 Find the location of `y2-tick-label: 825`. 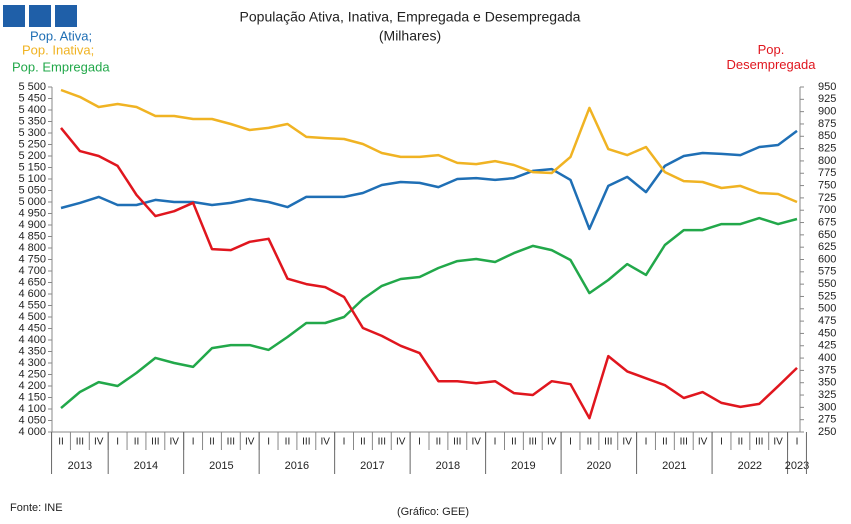

y2-tick-label: 825 is located at coordinates (827, 149).